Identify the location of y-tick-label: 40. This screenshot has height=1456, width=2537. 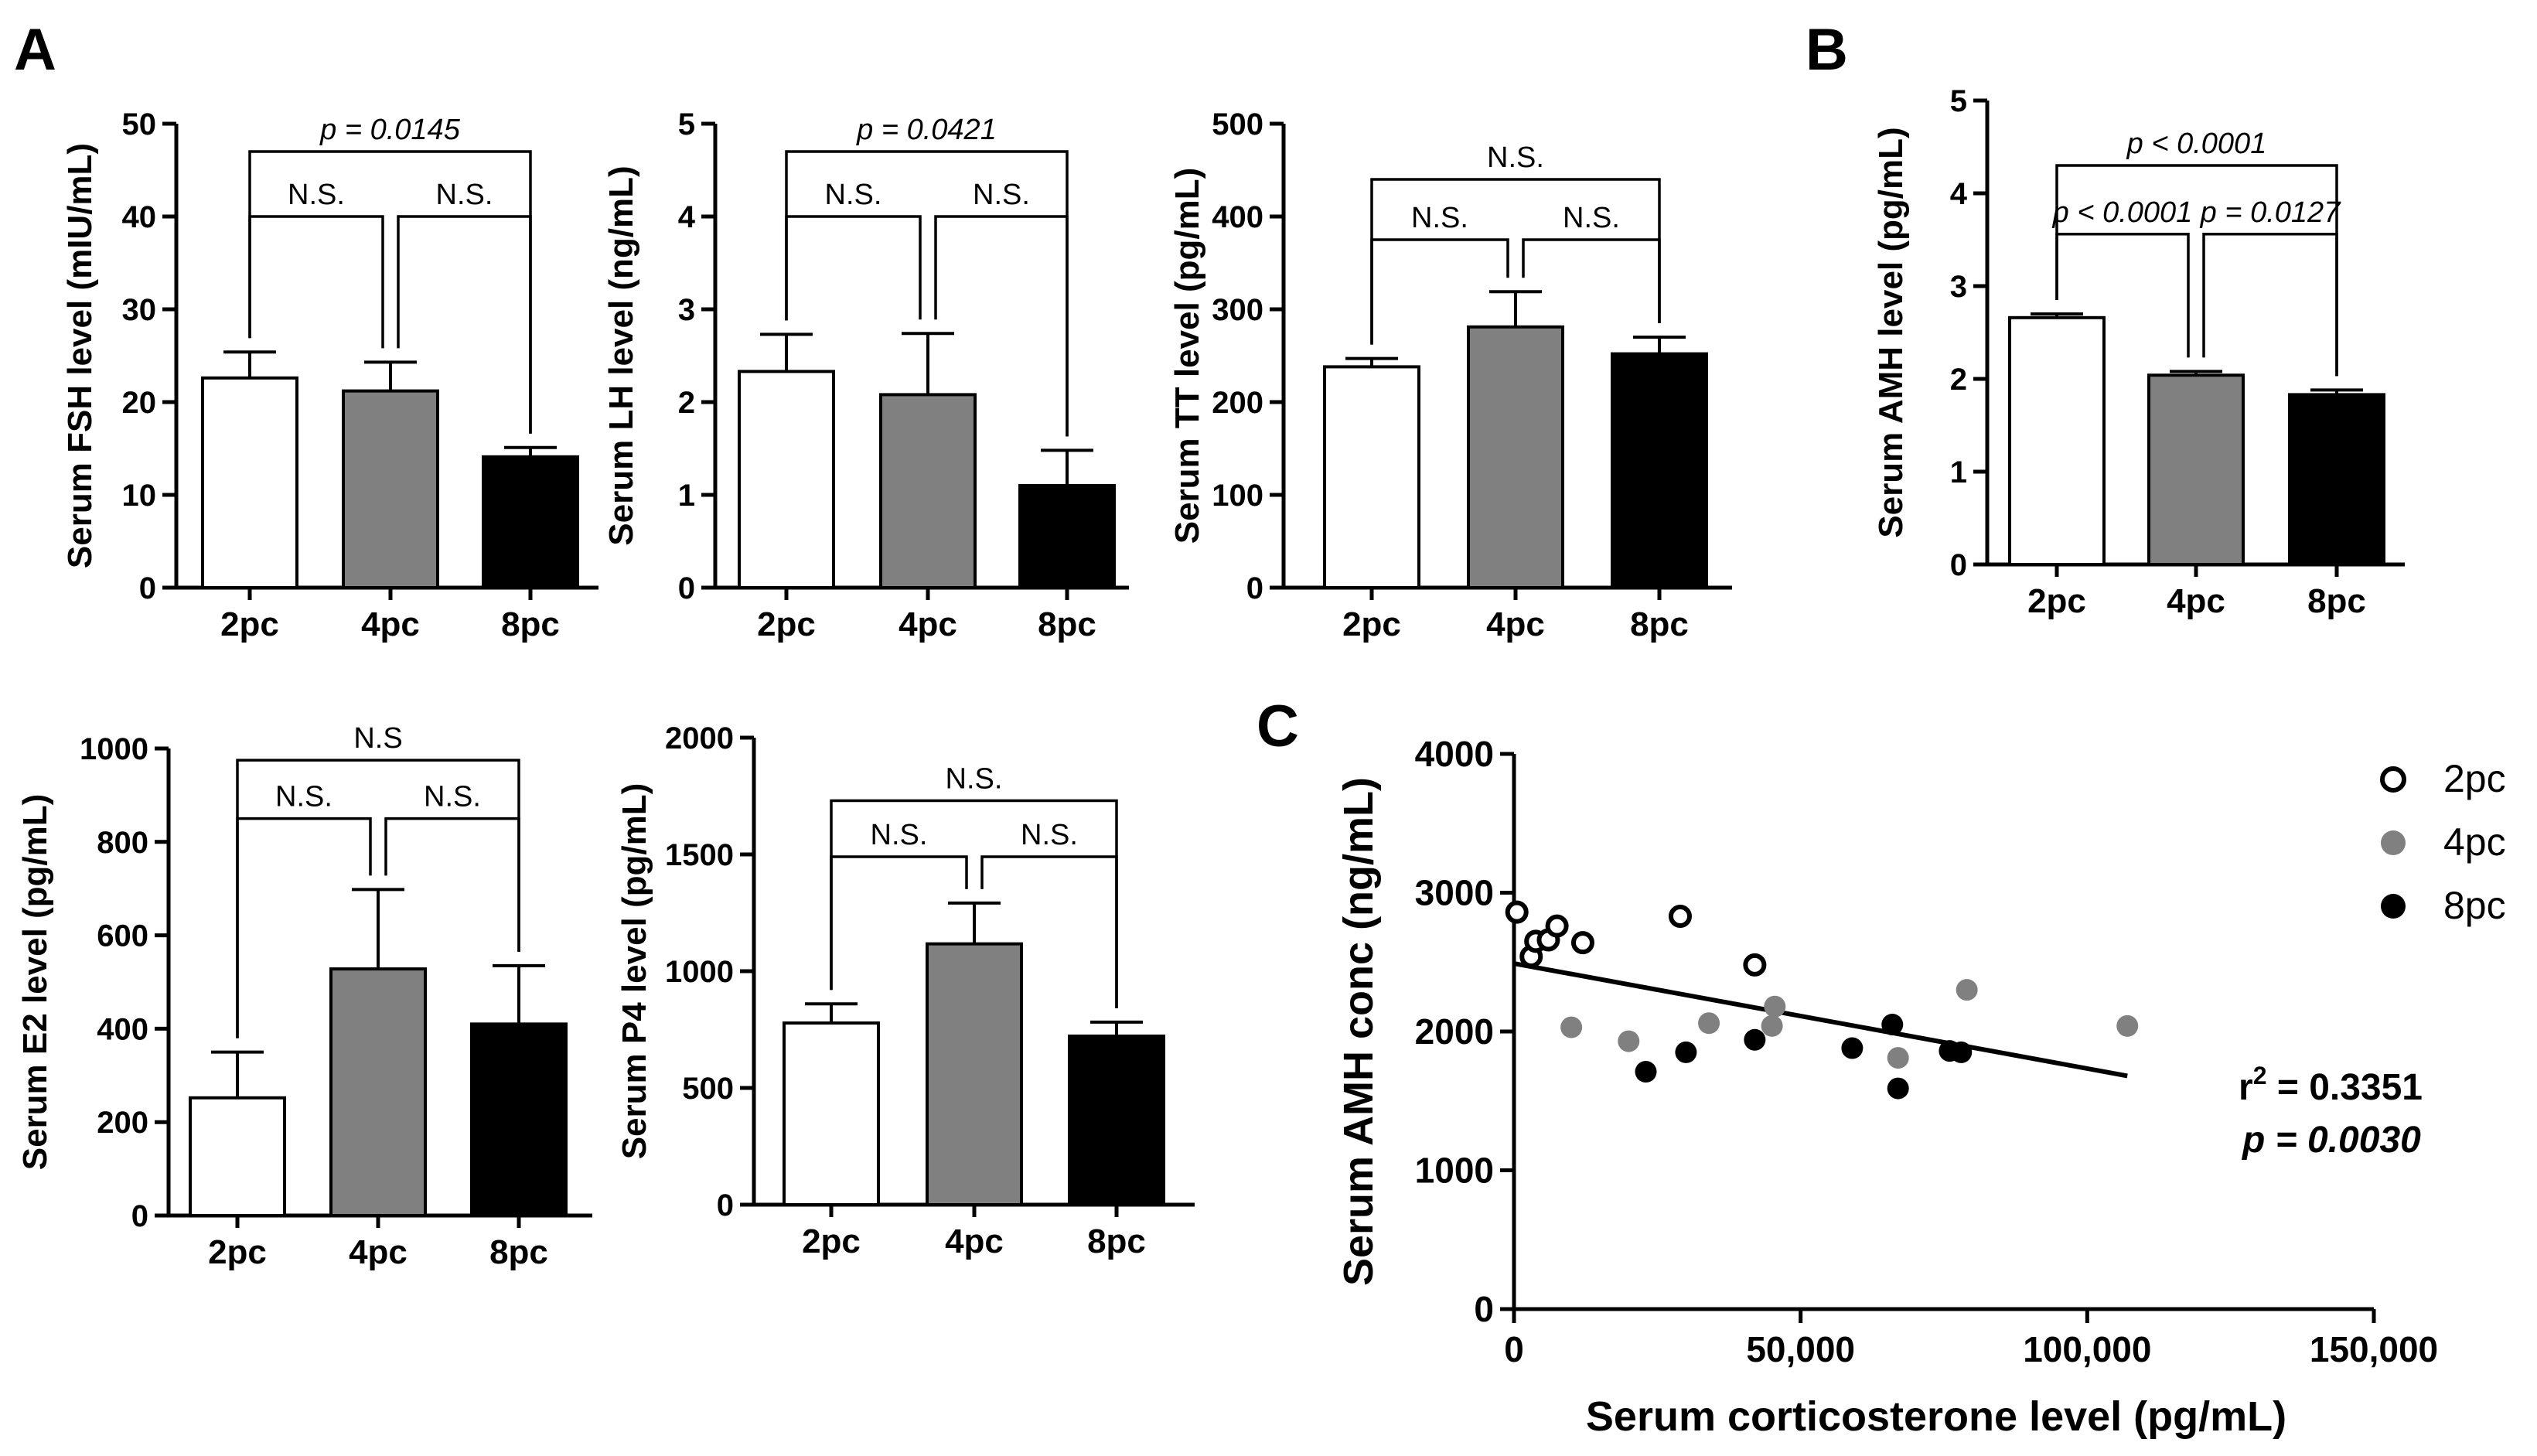
(139, 217).